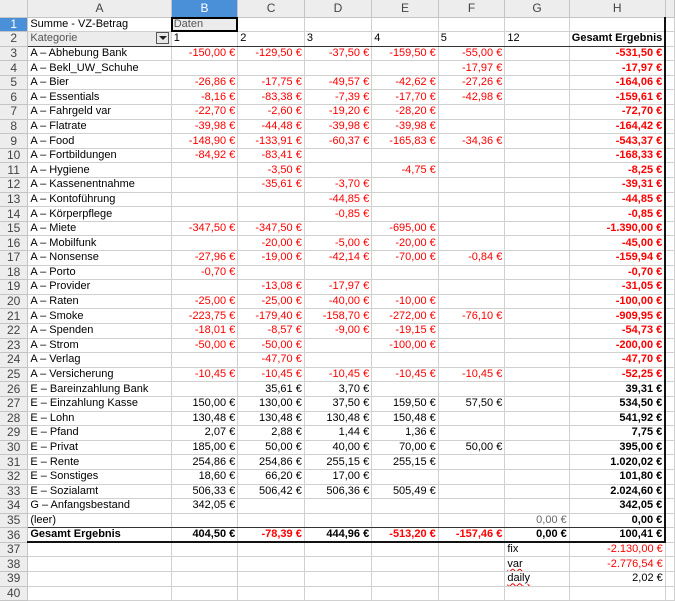  I want to click on column-header-H: H, so click(617, 9).